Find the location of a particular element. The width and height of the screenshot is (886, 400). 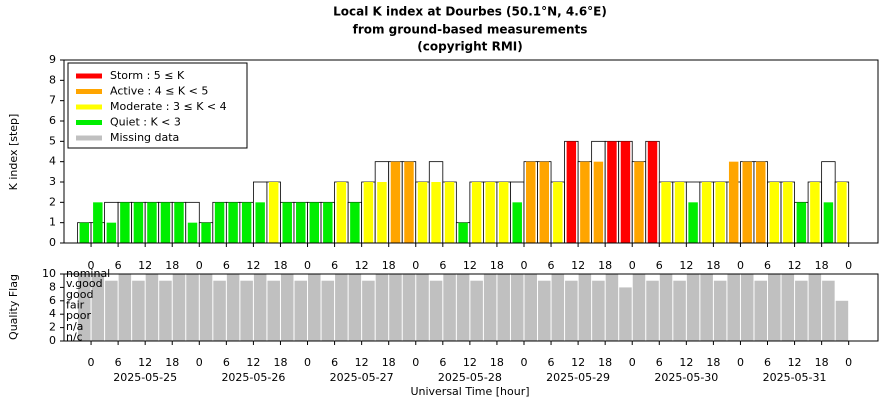

quality-level-label: n/c is located at coordinates (74, 337).